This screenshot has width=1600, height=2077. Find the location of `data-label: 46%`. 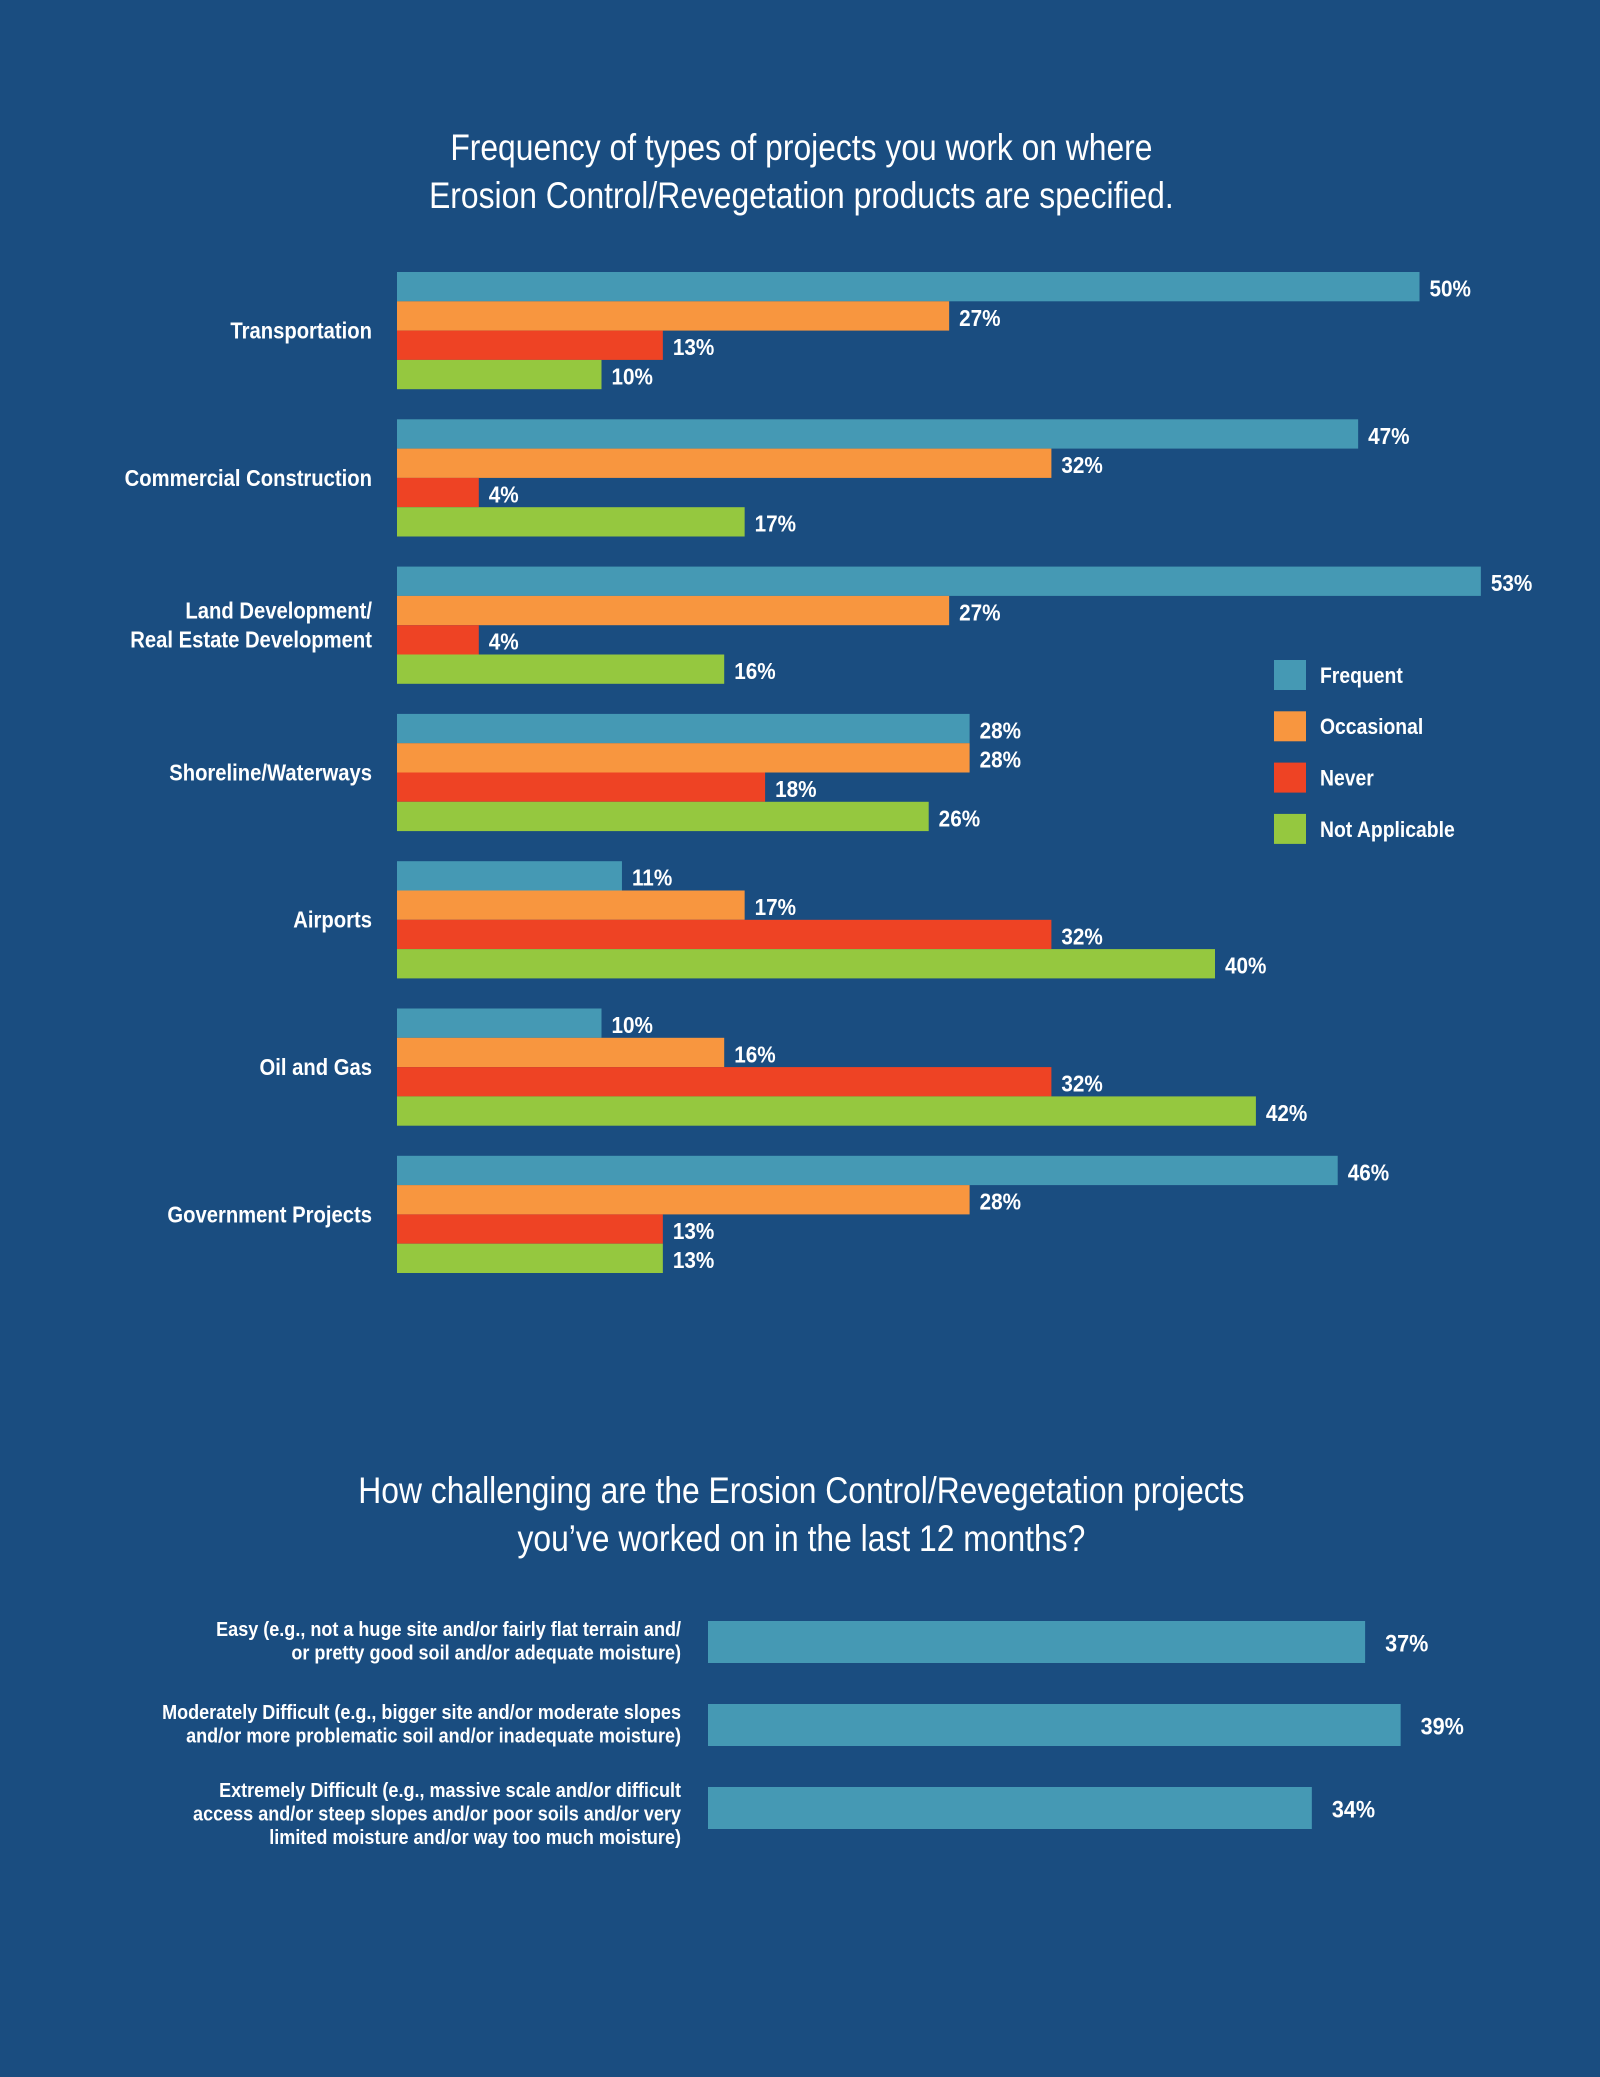

data-label: 46% is located at coordinates (1368, 1172).